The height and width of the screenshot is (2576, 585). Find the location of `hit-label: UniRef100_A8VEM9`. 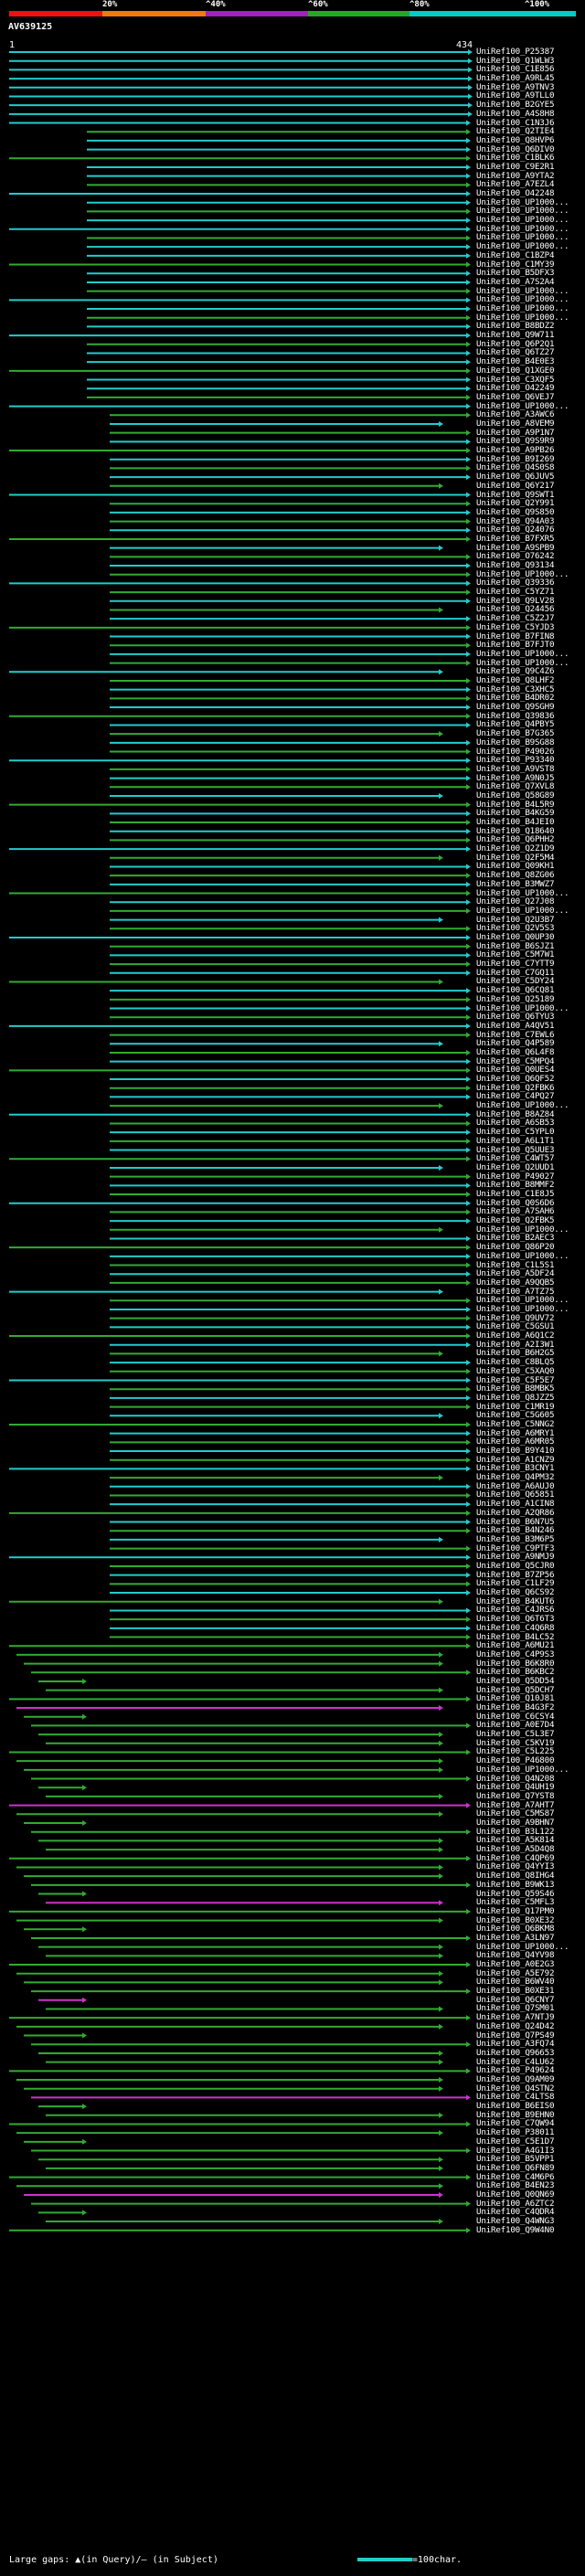

hit-label: UniRef100_A8VEM9 is located at coordinates (515, 423).